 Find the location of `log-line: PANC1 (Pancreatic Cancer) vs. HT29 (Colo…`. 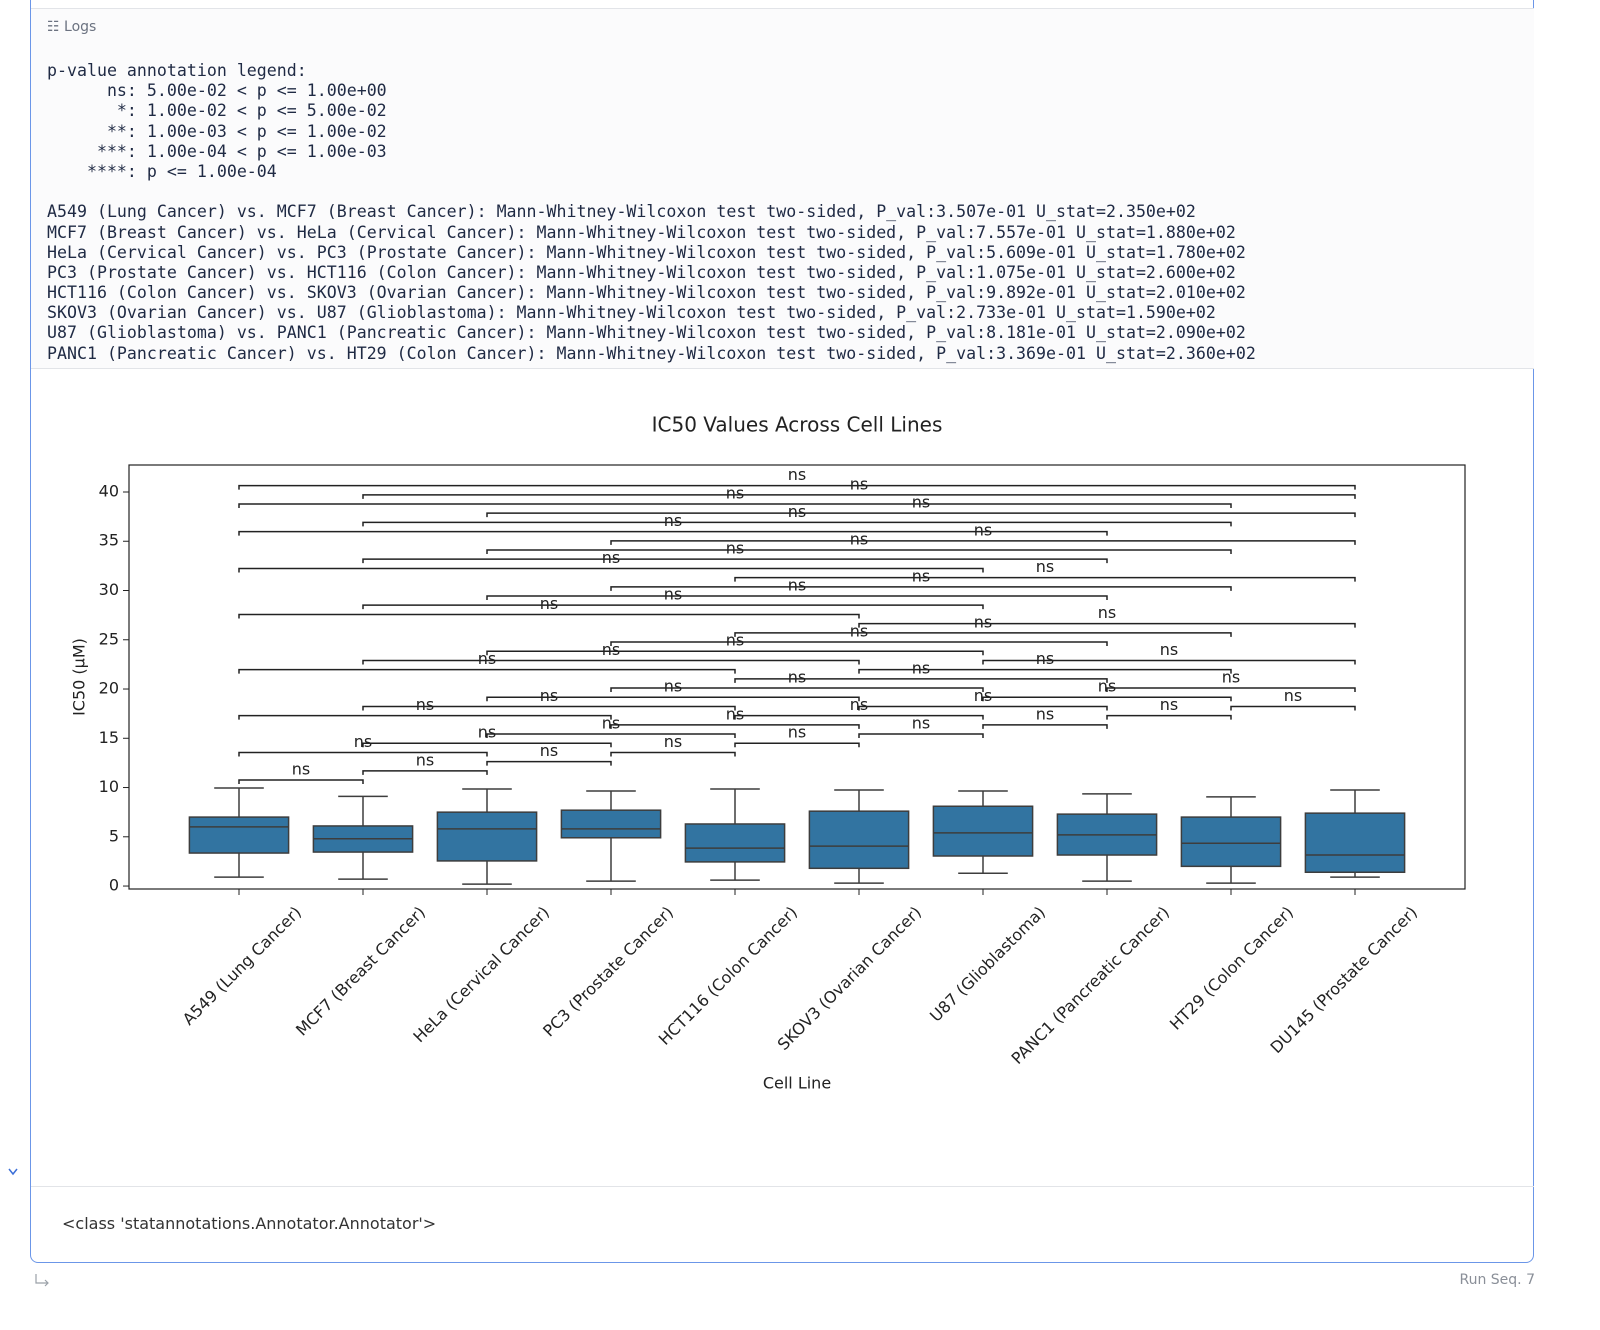

log-line: PANC1 (Pancreatic Cancer) vs. HT29 (Colo… is located at coordinates (651, 353).